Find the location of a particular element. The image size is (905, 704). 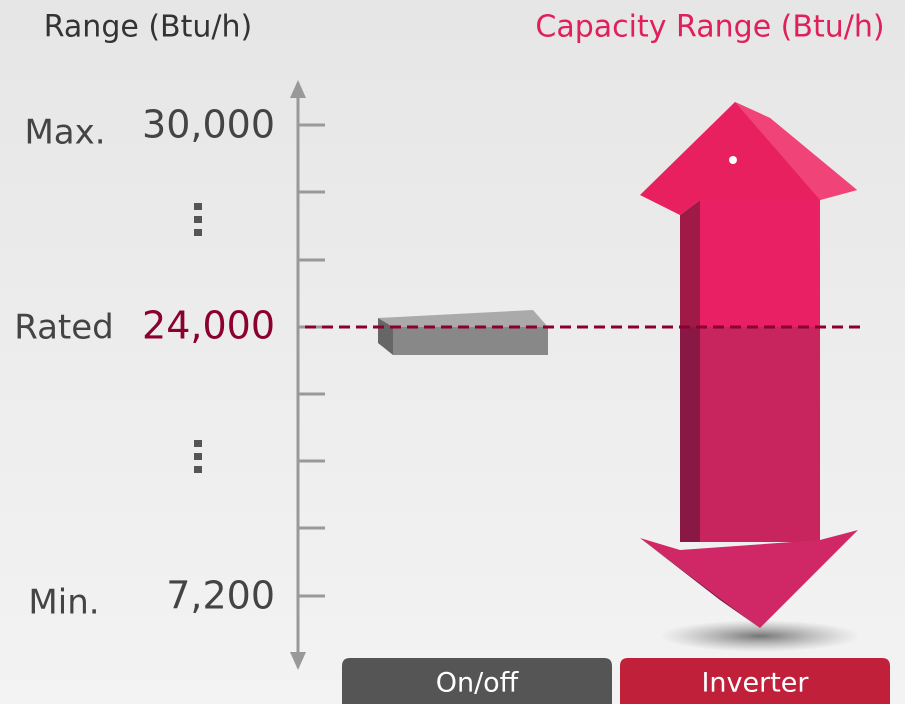

right-title: Capacity Range (Btu/h) is located at coordinates (709, 27).